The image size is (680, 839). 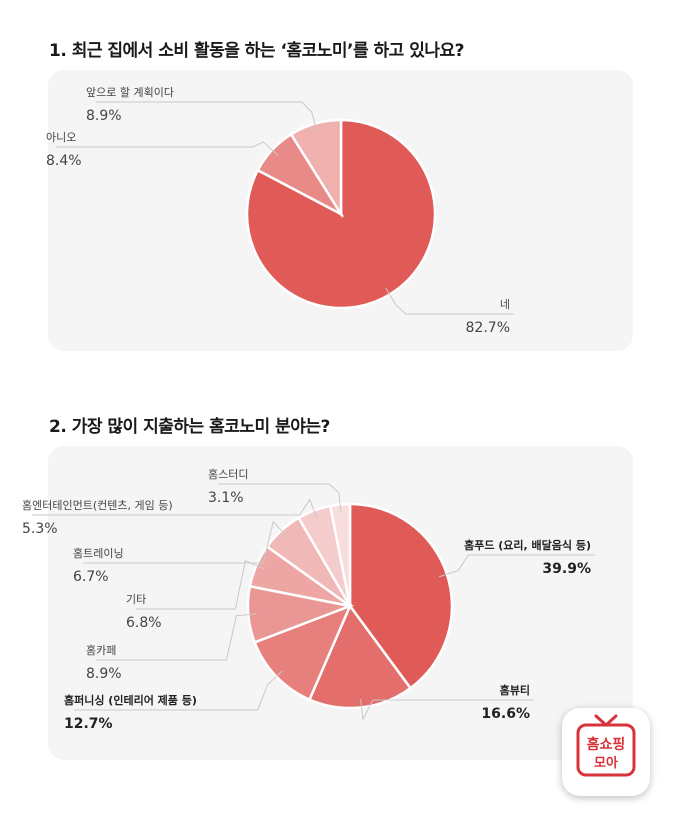 I want to click on slice-value-6: 5.3%, so click(x=40, y=529).